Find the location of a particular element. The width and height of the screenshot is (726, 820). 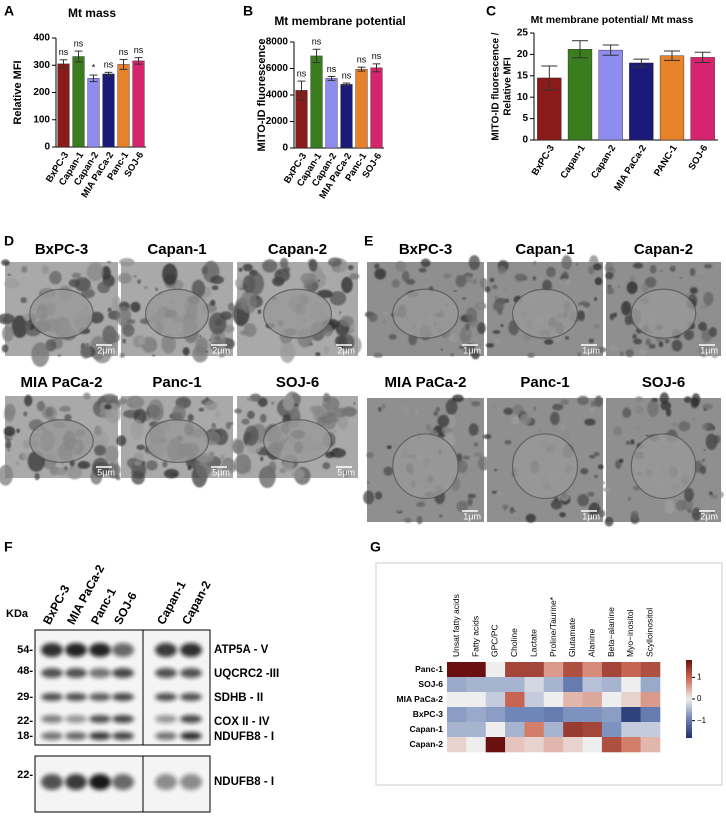

x-tick-label: BxPC-3 is located at coordinates (543, 160).